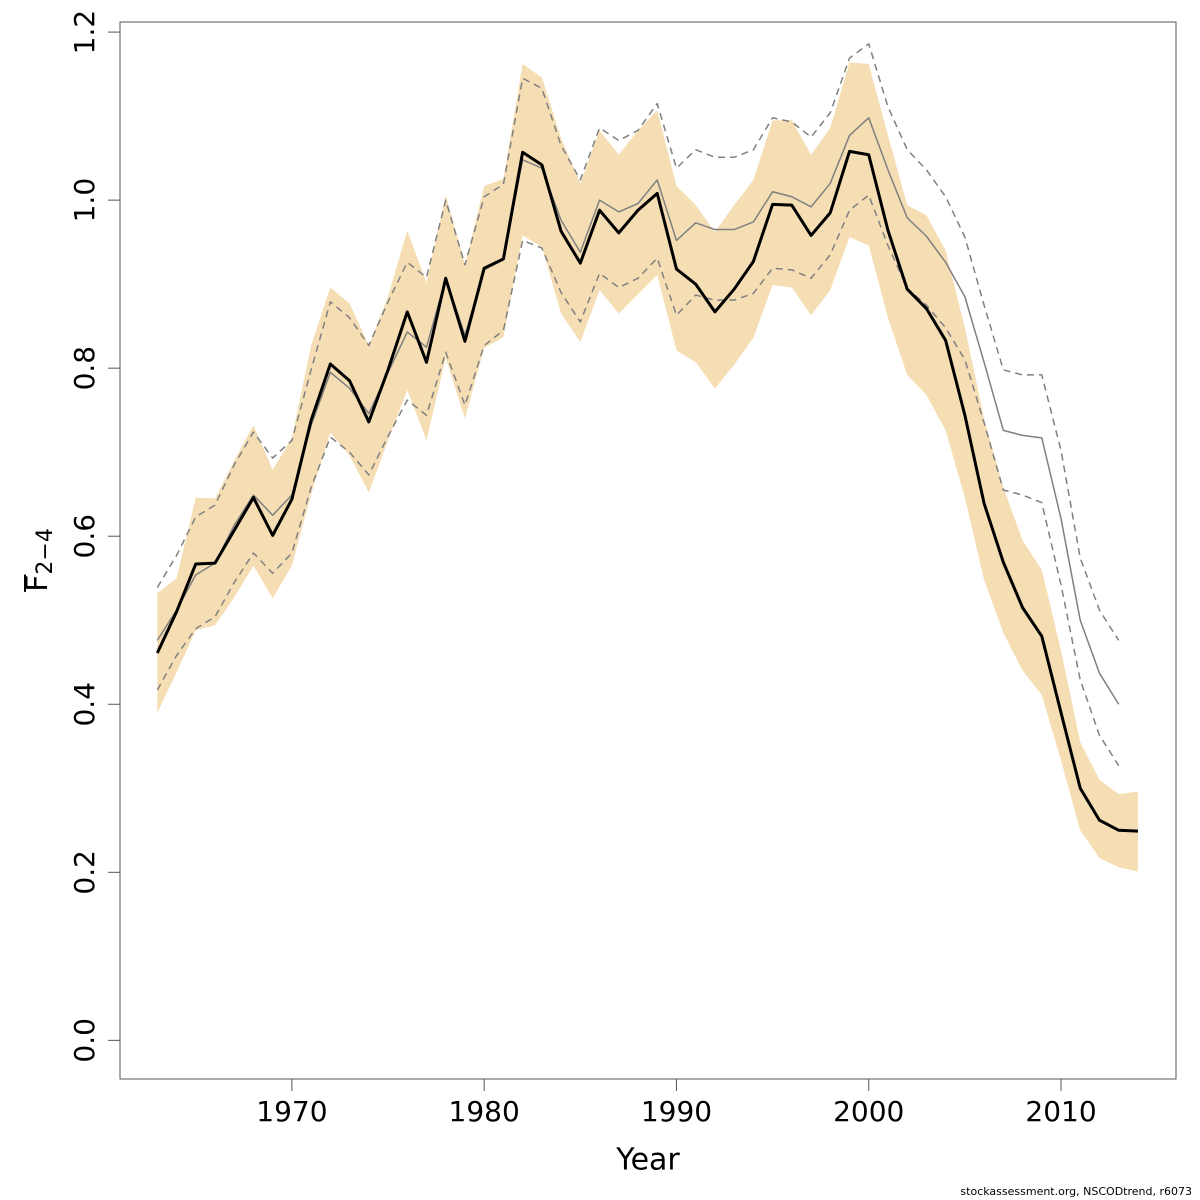 The width and height of the screenshot is (1200, 1200). I want to click on x-axis-title: Year, so click(647, 1160).